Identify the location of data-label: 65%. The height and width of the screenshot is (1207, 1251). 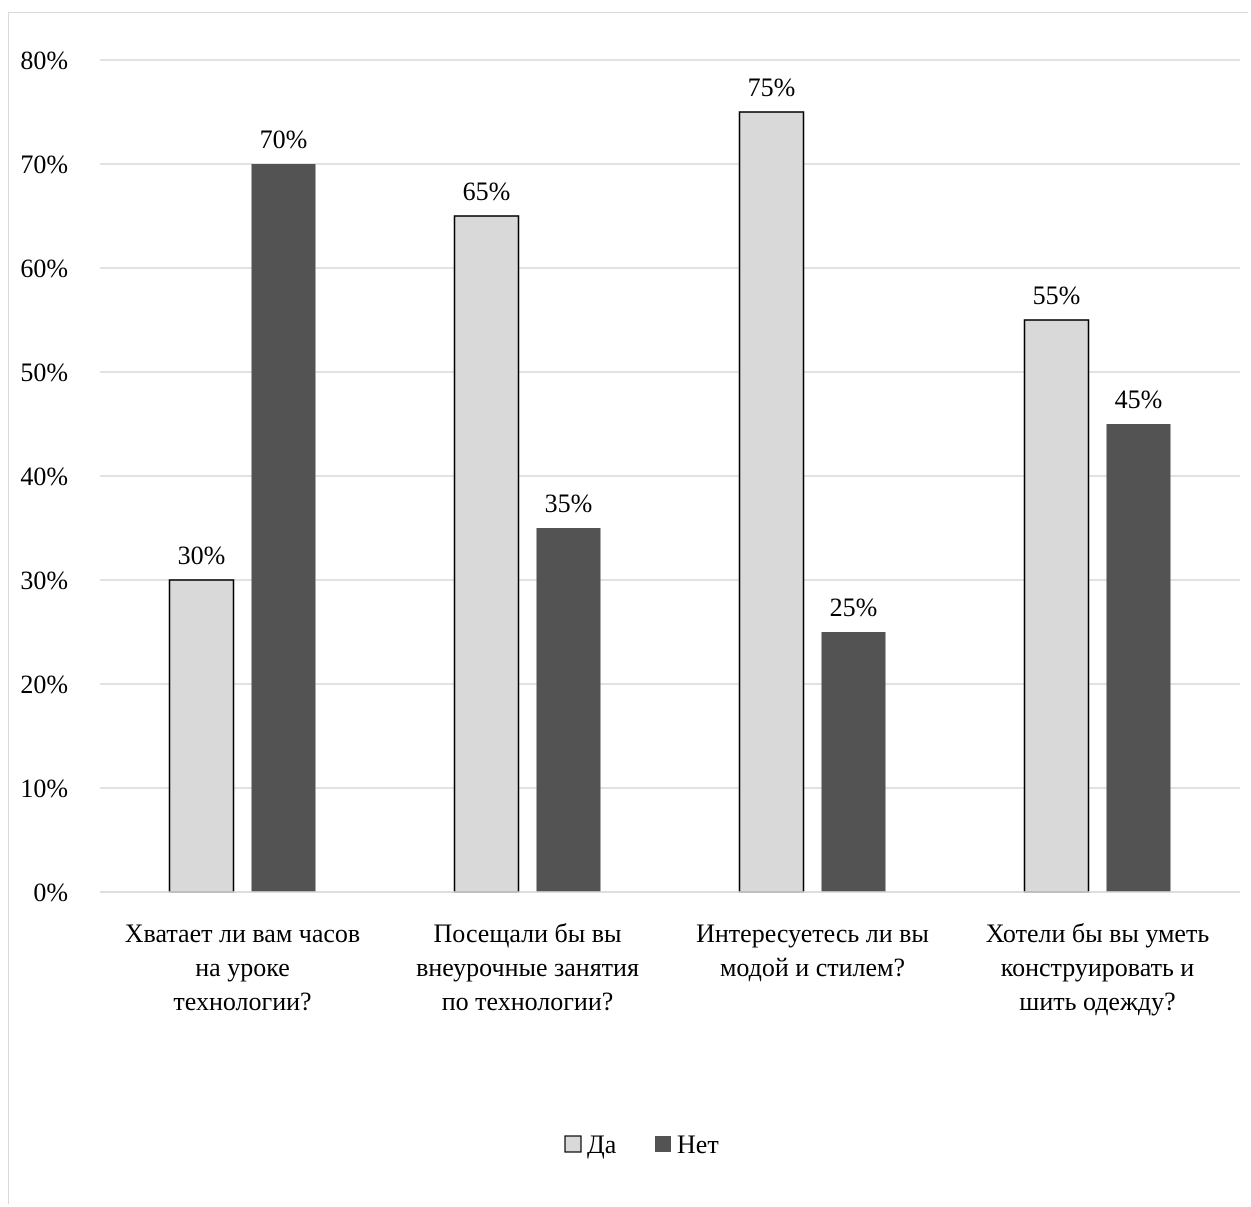
(487, 191).